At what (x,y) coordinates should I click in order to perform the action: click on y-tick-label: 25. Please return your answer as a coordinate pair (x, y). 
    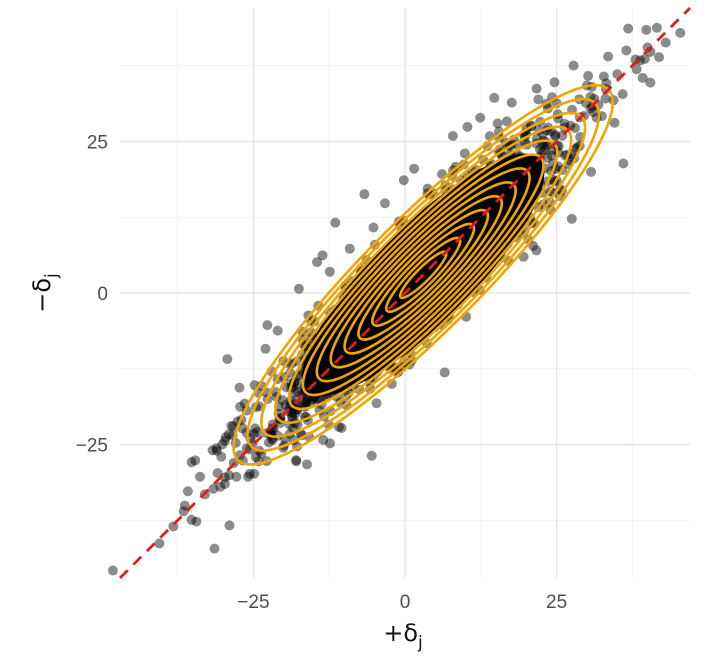
    Looking at the image, I should click on (97, 142).